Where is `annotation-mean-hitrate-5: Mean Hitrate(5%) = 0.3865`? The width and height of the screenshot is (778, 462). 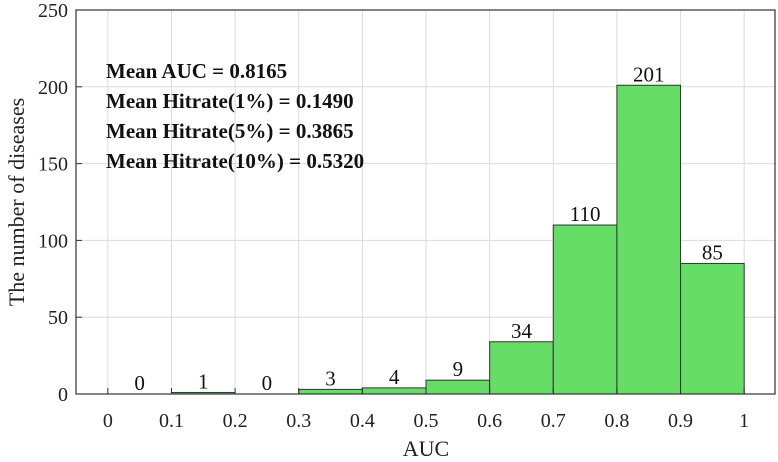
annotation-mean-hitrate-5: Mean Hitrate(5%) = 0.3865 is located at coordinates (230, 131).